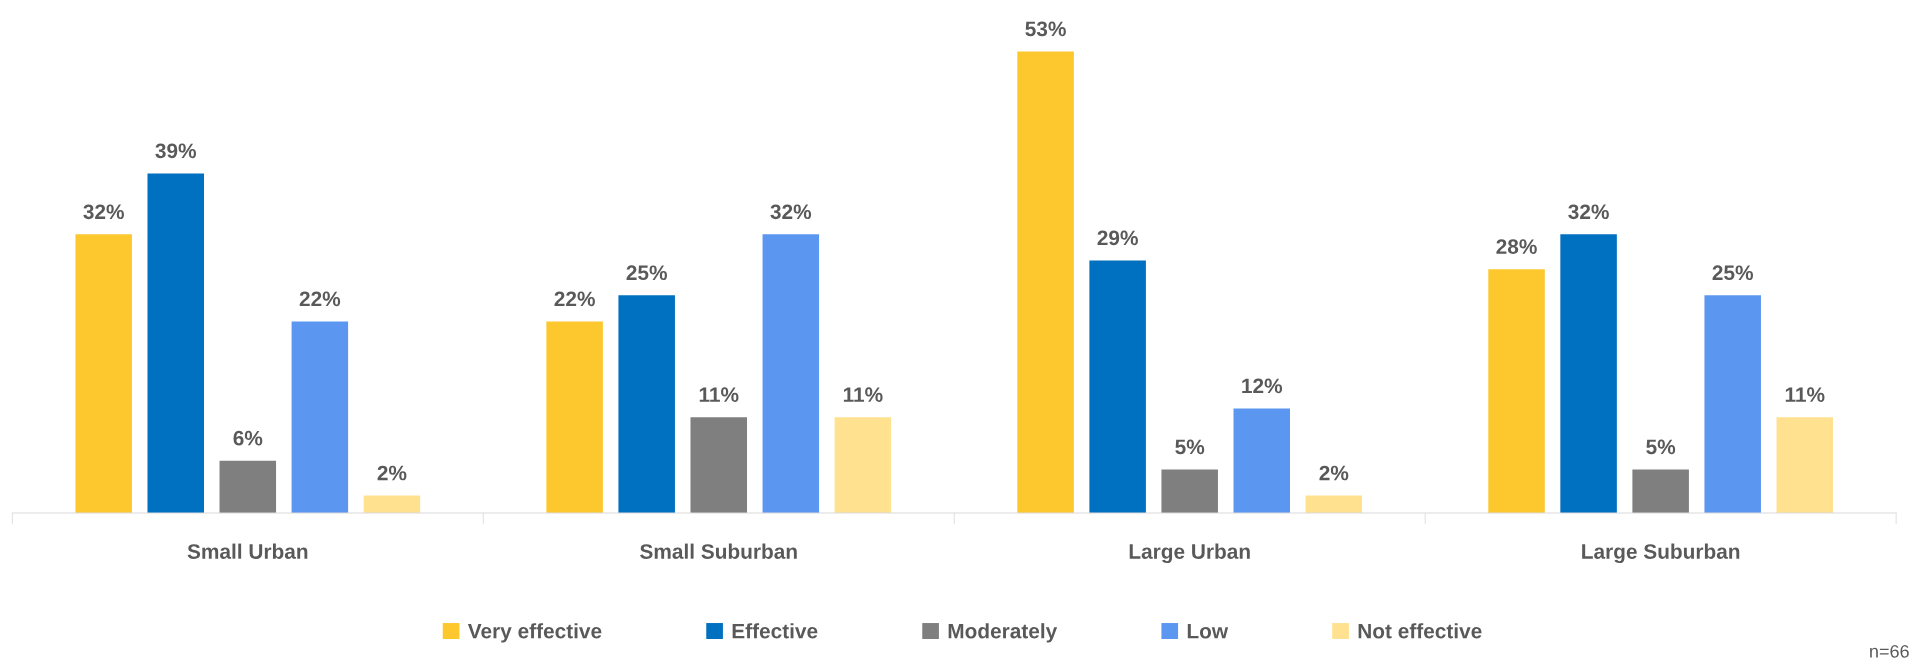  Describe the element at coordinates (1262, 386) in the screenshot. I see `data-label: 12%` at that location.